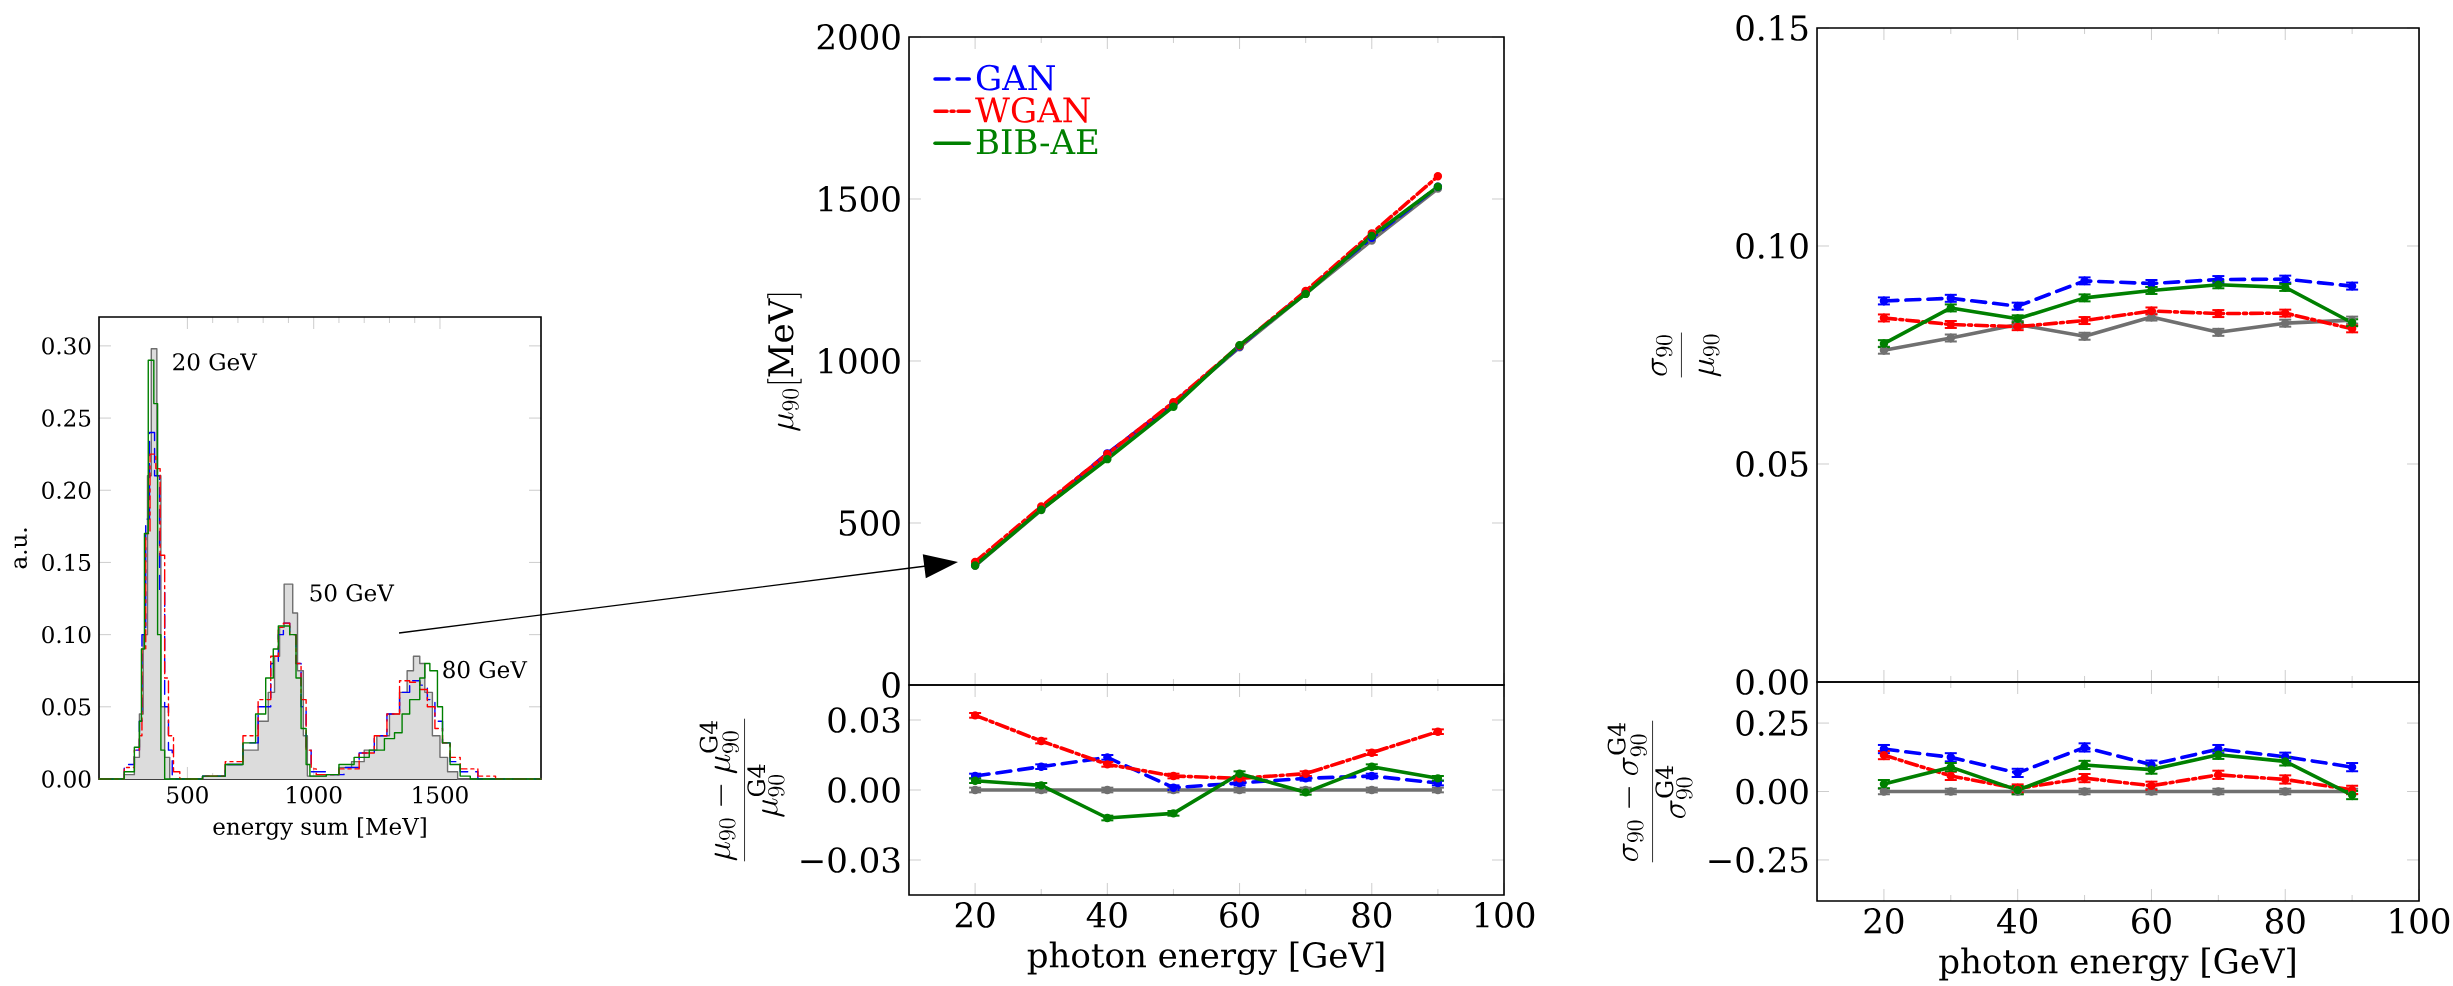 This screenshot has height=986, width=2453. I want to click on y-tick-label: 500, so click(869, 523).